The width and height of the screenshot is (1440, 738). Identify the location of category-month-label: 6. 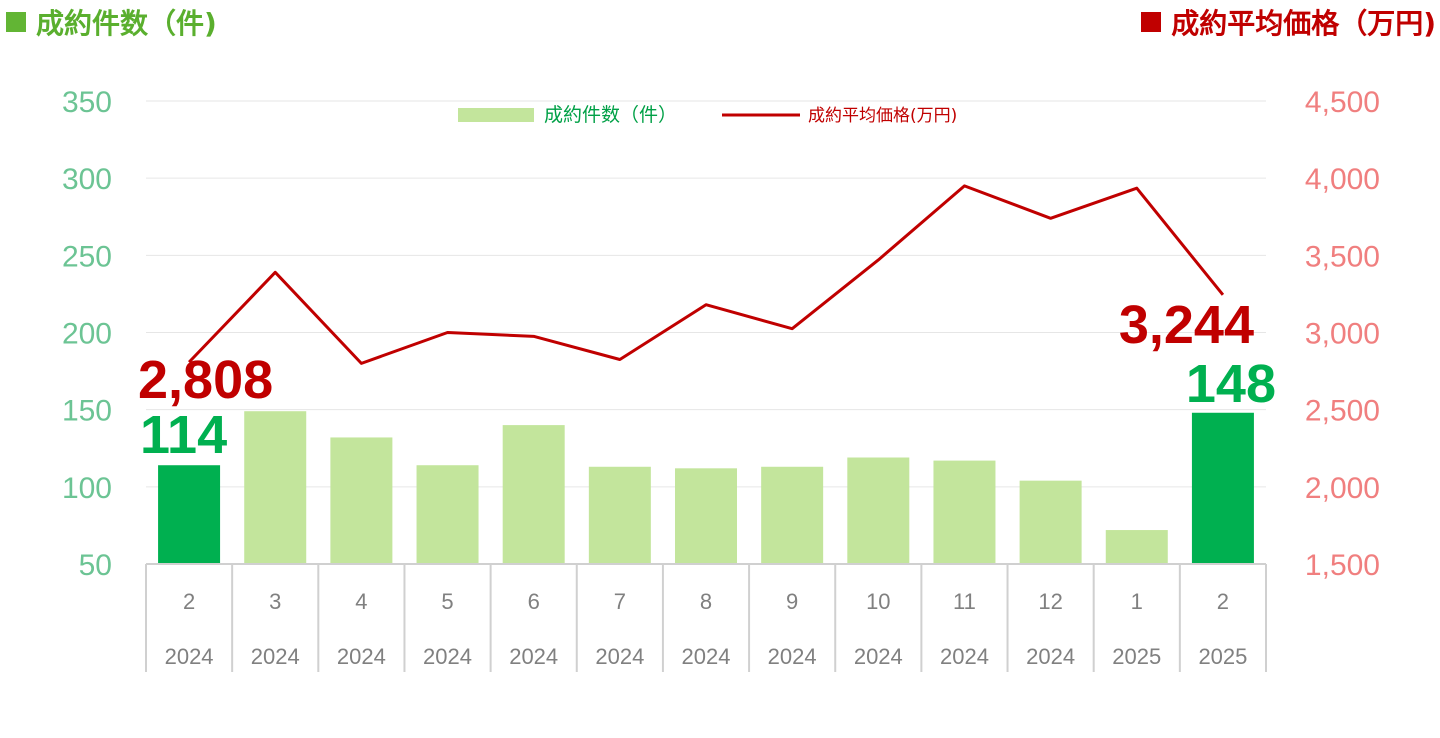
(534, 601).